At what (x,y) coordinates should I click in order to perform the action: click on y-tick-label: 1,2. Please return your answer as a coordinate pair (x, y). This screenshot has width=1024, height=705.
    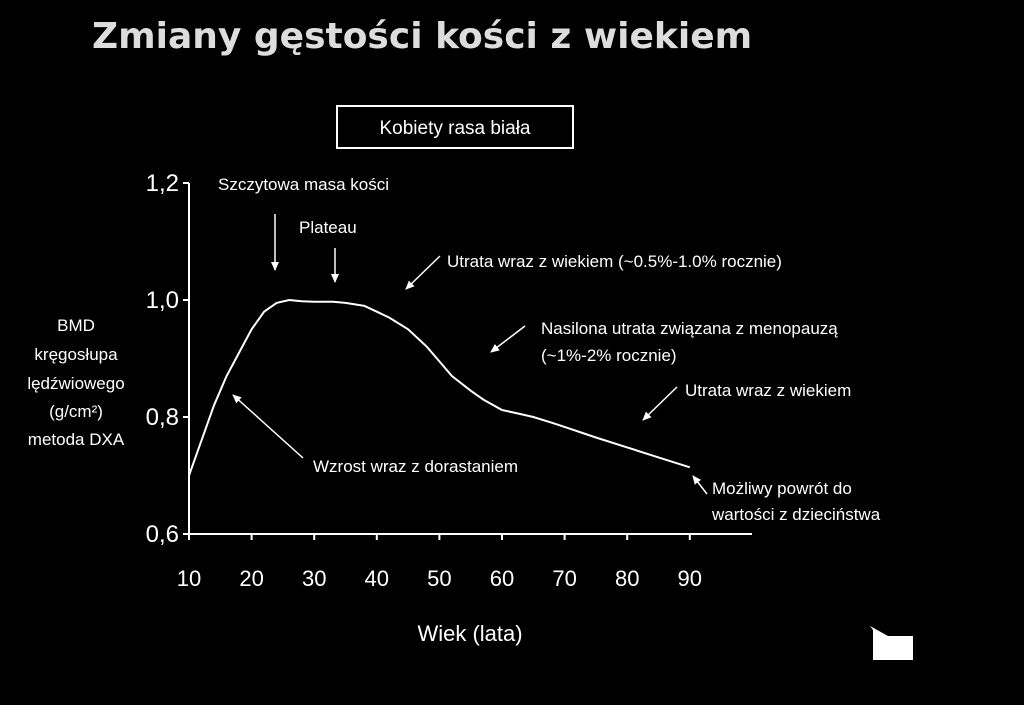
    Looking at the image, I should click on (162, 183).